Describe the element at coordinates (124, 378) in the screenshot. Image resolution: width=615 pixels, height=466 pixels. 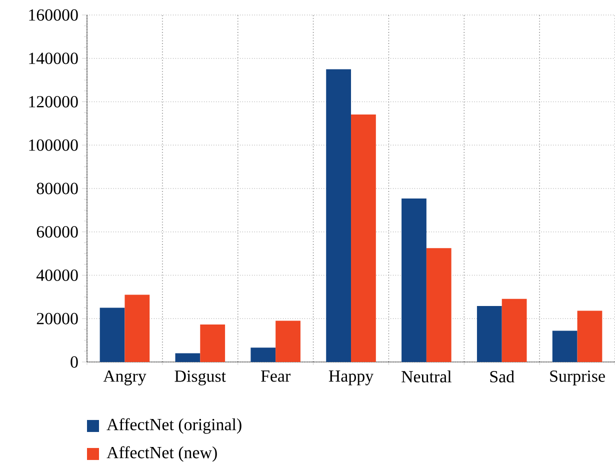
I see `x-tick-label: Angry` at that location.